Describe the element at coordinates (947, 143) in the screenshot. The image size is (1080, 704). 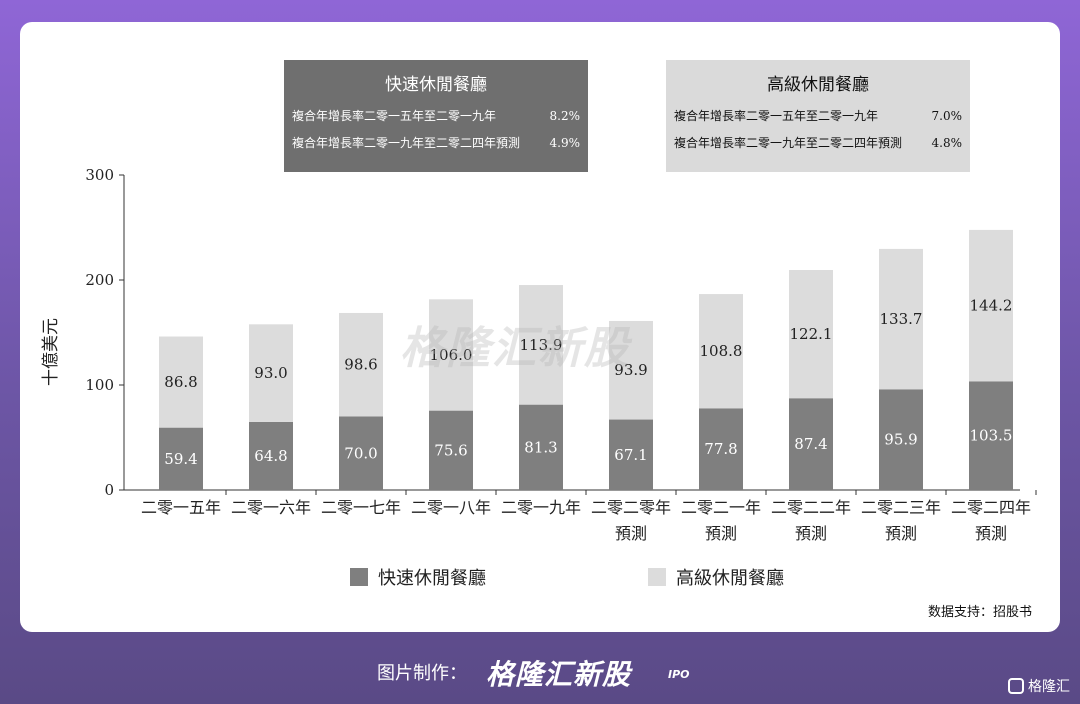
I see `cagr-value: 4.8%` at that location.